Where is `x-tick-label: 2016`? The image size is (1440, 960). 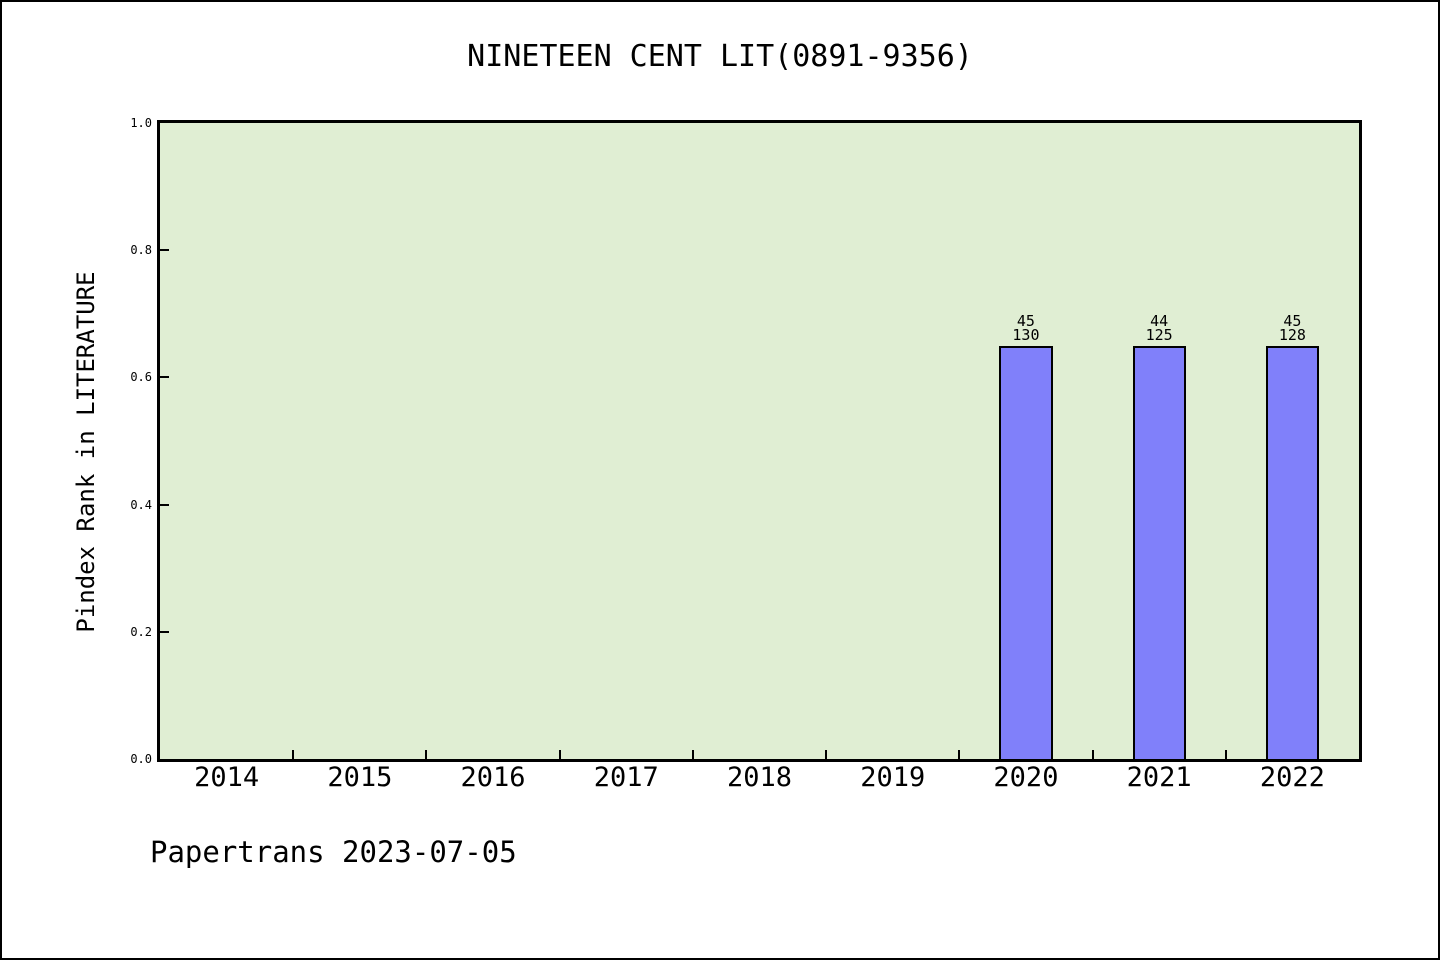 x-tick-label: 2016 is located at coordinates (493, 777).